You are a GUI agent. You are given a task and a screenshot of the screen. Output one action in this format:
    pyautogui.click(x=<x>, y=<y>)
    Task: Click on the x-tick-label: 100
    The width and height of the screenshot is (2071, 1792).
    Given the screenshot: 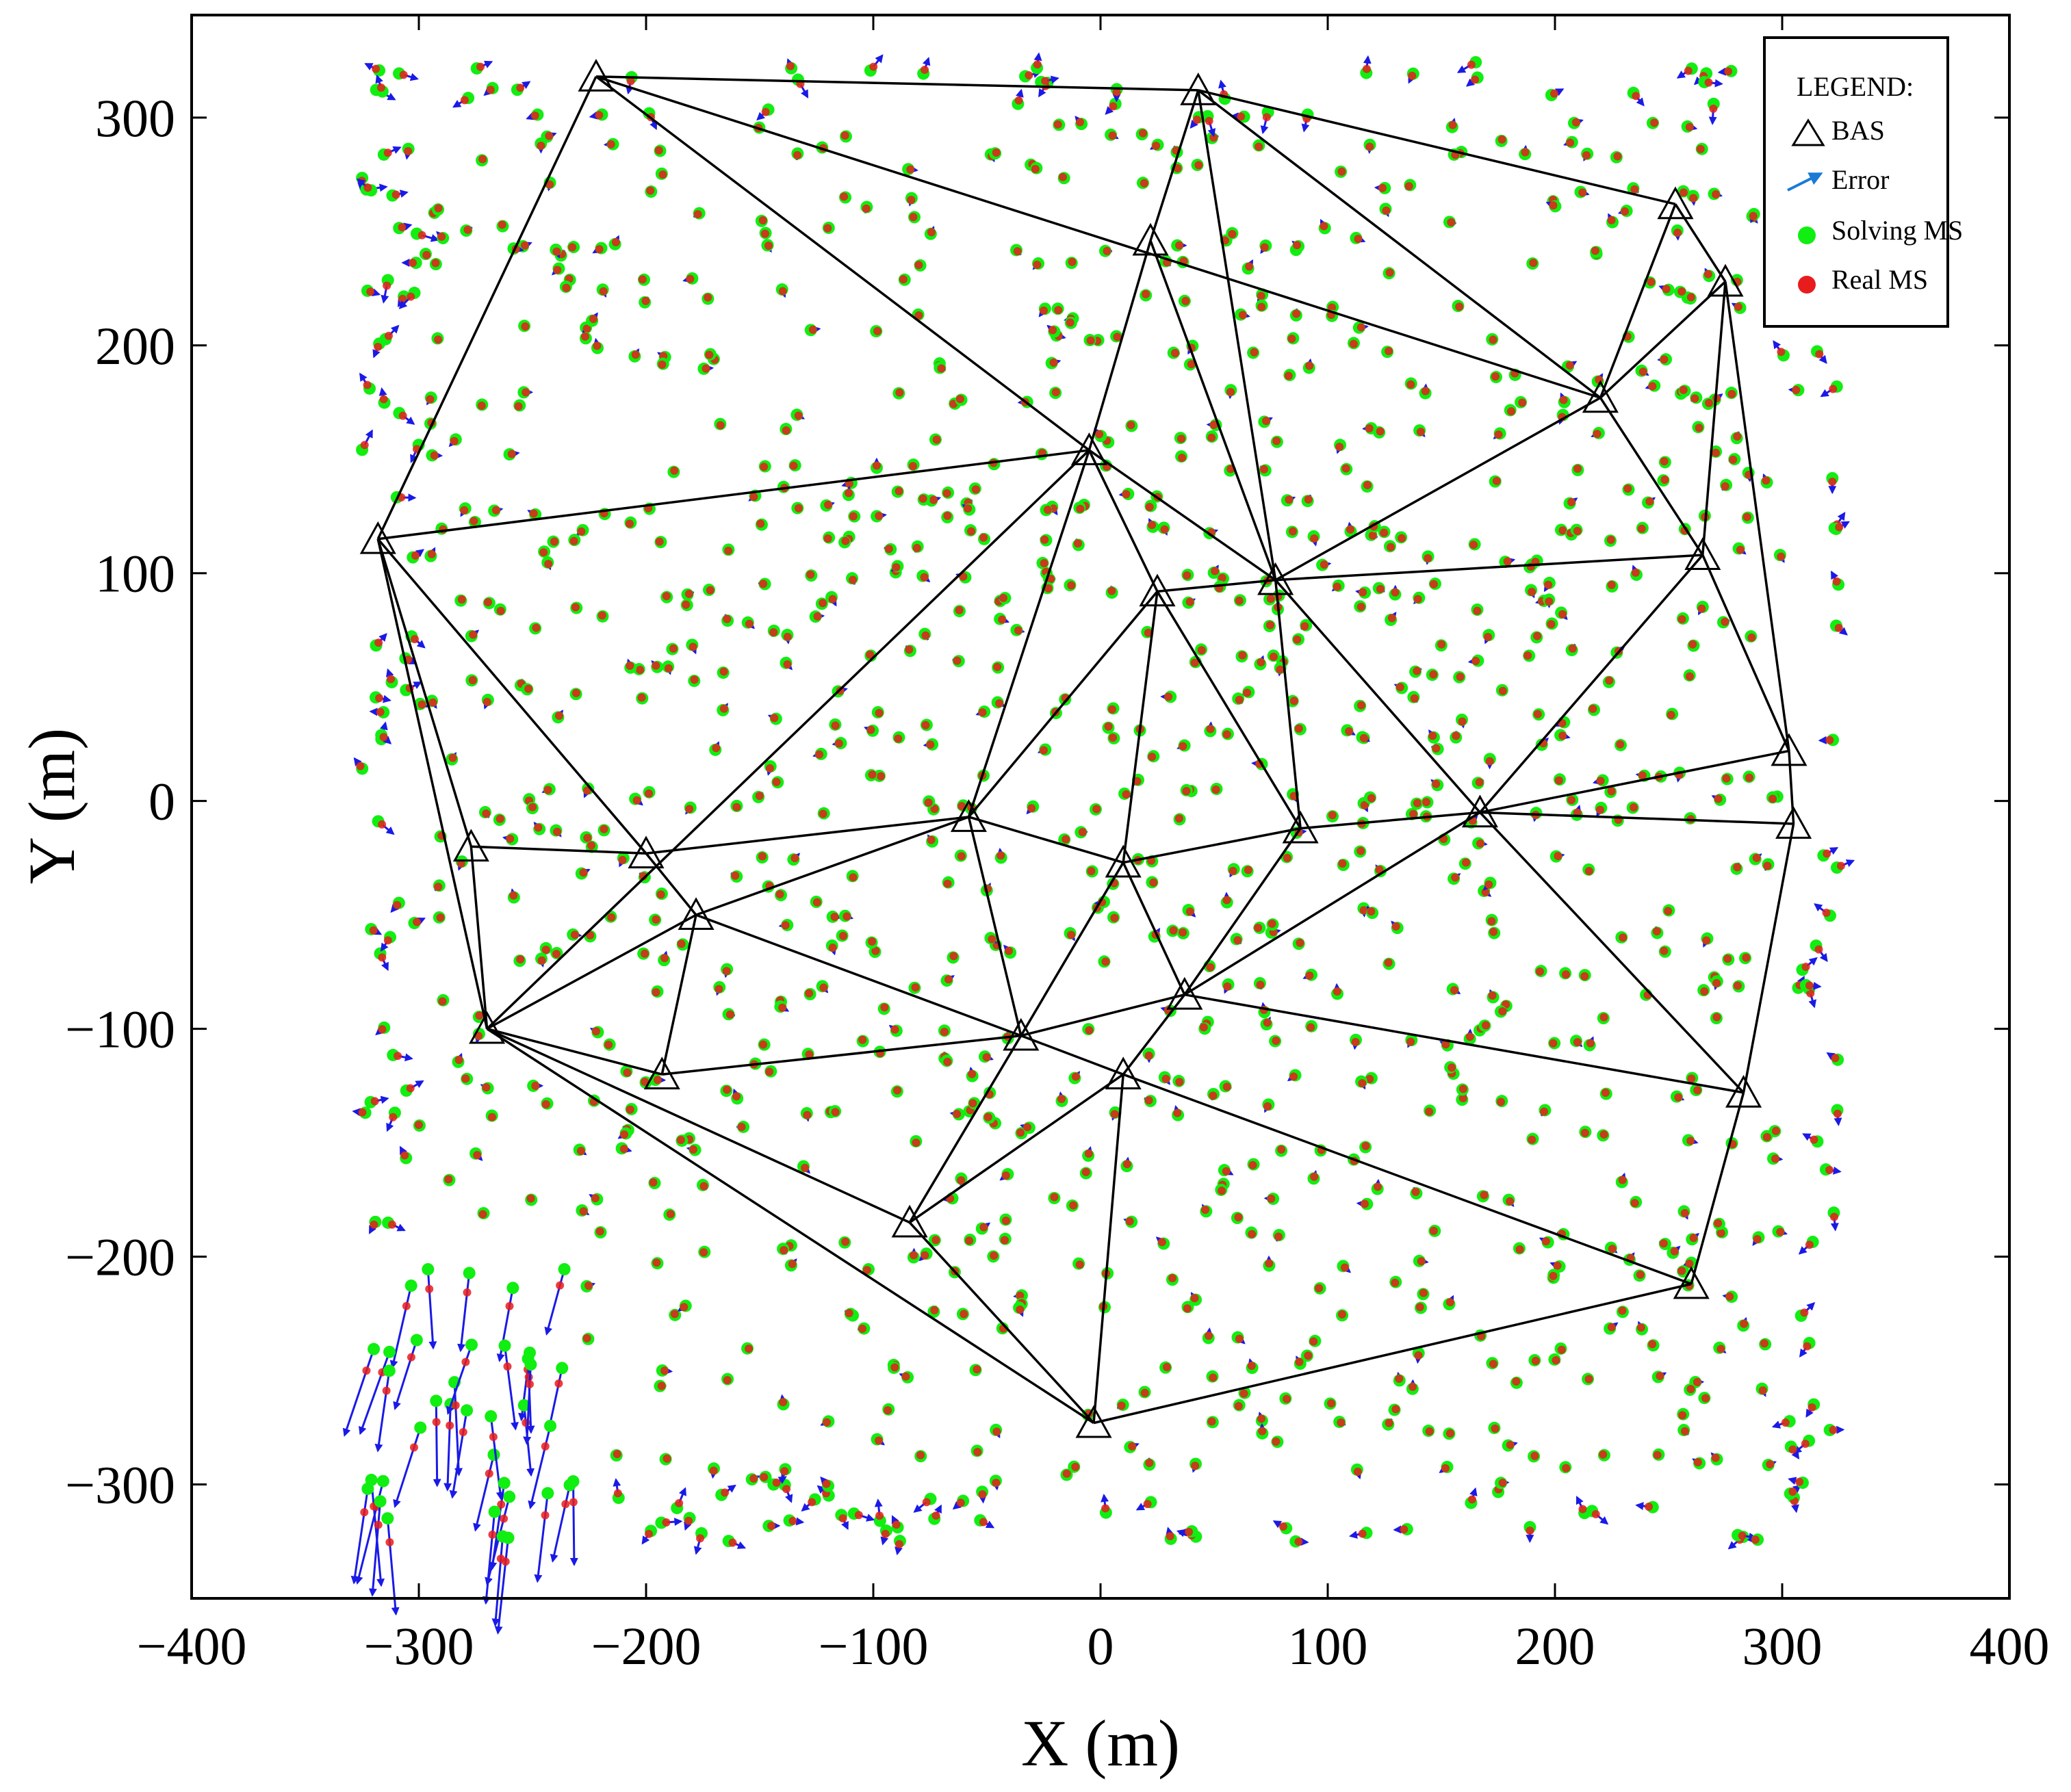 What is the action you would take?
    pyautogui.click(x=1328, y=1646)
    